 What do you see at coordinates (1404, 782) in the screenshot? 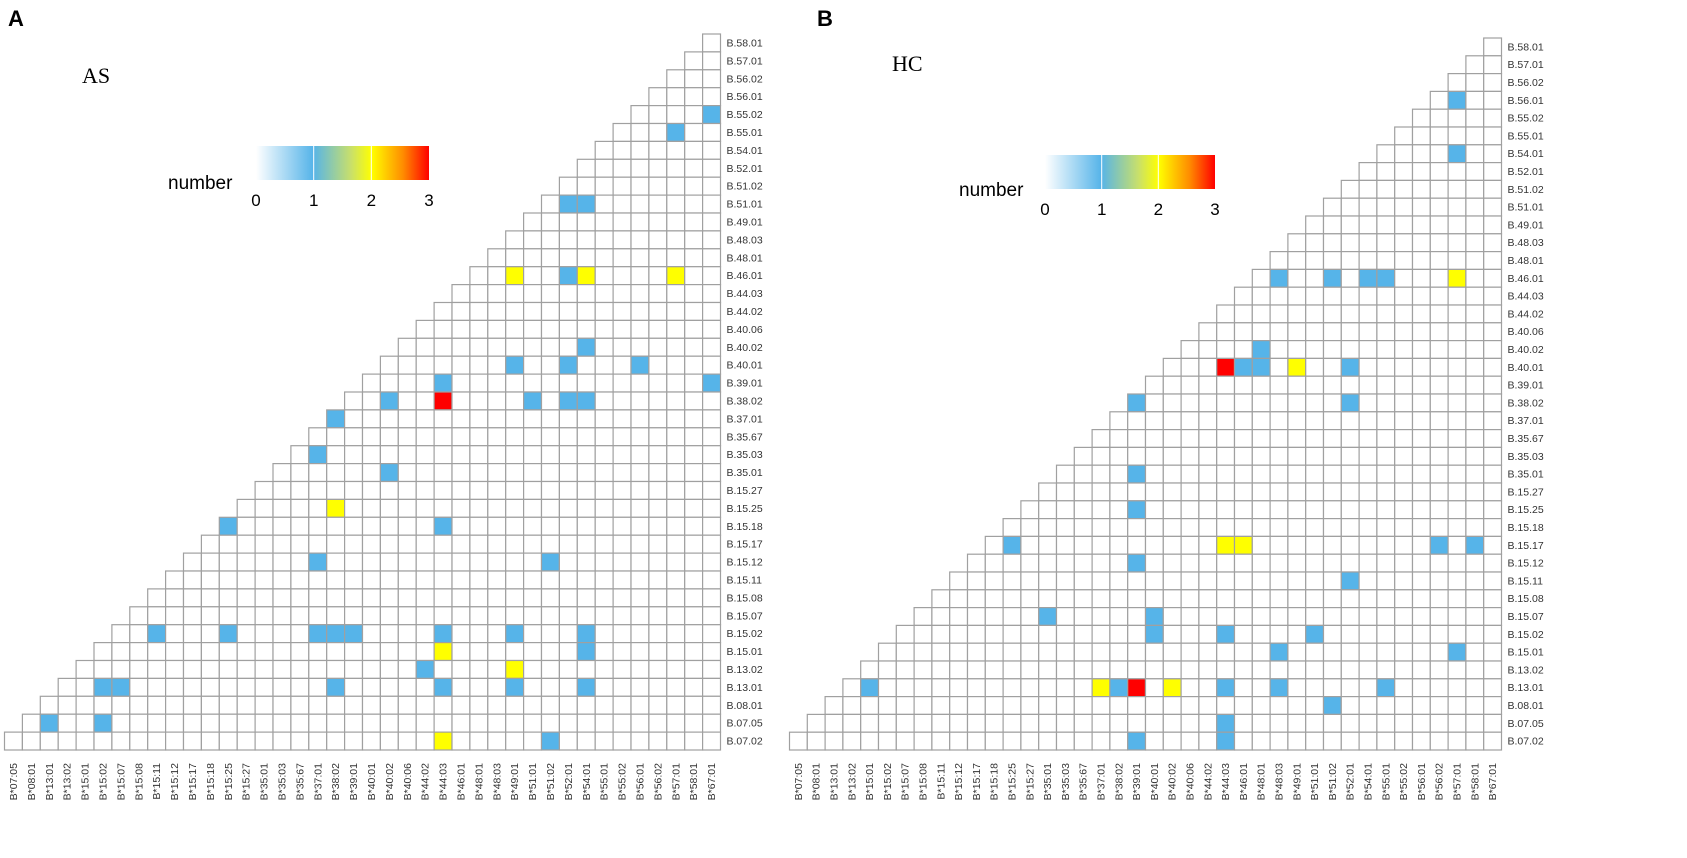
I see `x-tick-label: B*55:02` at bounding box center [1404, 782].